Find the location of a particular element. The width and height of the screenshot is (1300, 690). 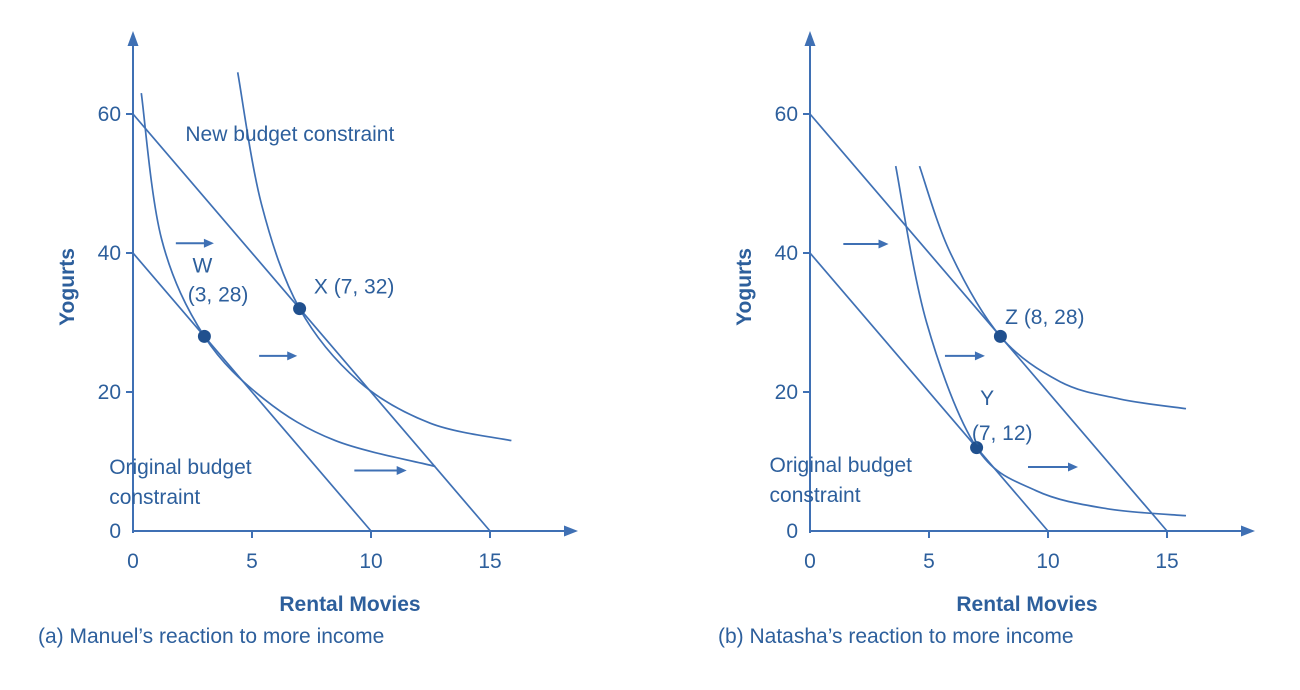

point-Y is located at coordinates (977, 448).